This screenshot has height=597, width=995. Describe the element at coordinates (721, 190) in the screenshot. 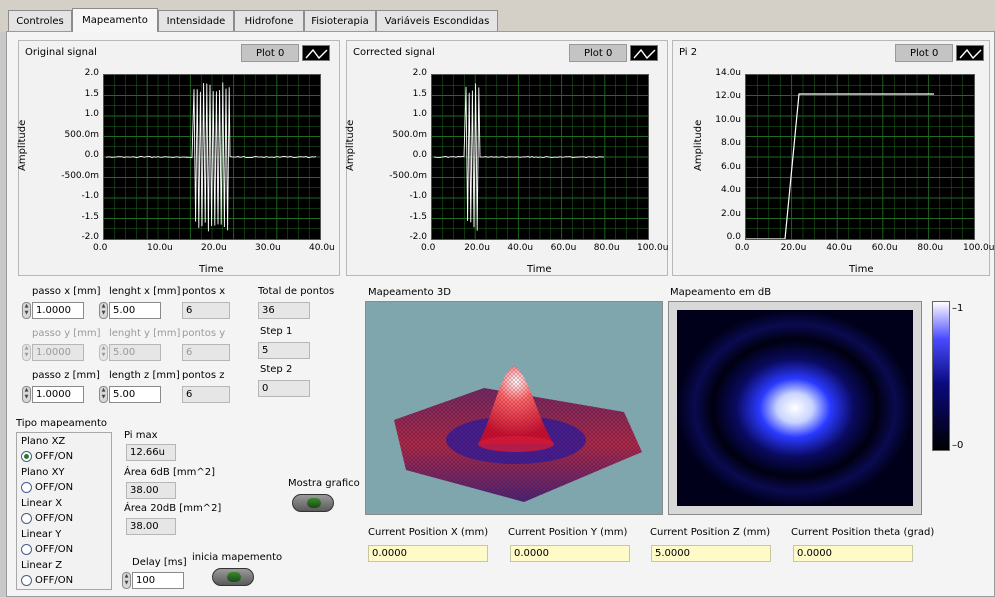

I see `y-tick-label: 4.0u` at that location.